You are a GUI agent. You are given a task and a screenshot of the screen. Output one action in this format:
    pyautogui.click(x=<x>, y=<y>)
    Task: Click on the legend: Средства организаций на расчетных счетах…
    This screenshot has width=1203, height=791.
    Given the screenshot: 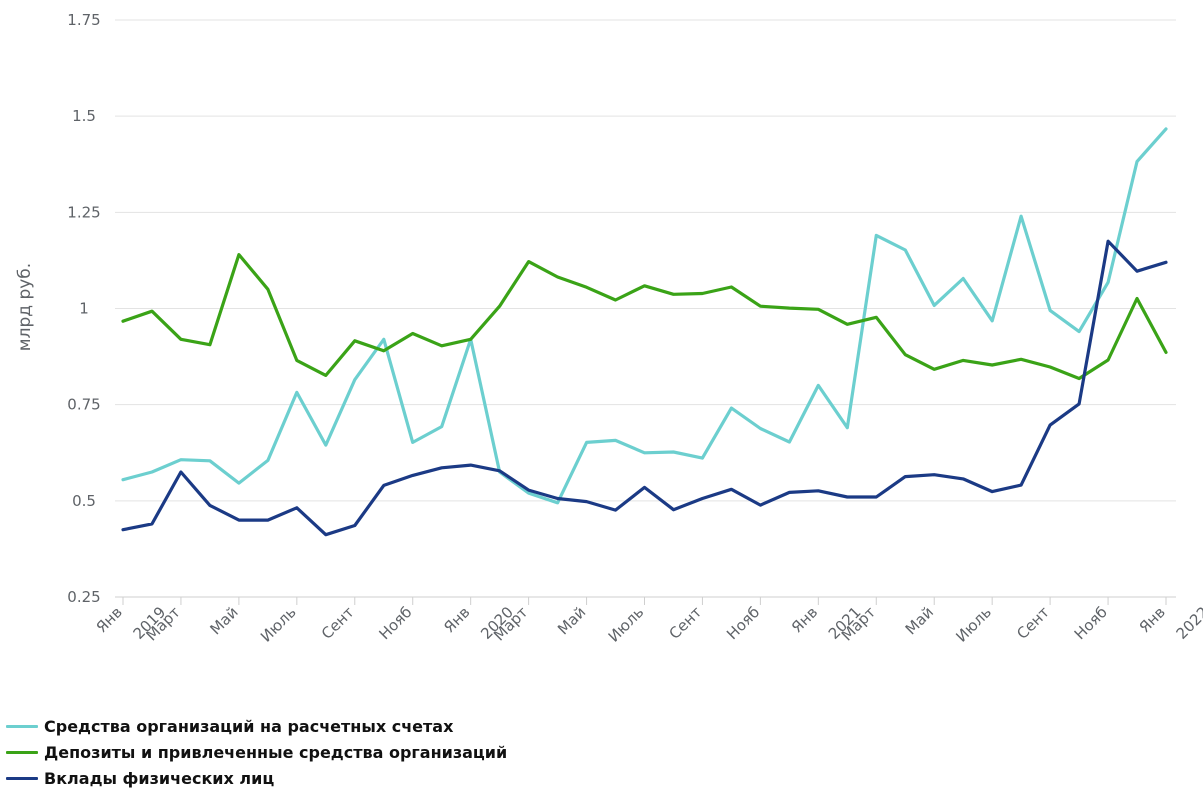 What is the action you would take?
    pyautogui.click(x=256, y=752)
    